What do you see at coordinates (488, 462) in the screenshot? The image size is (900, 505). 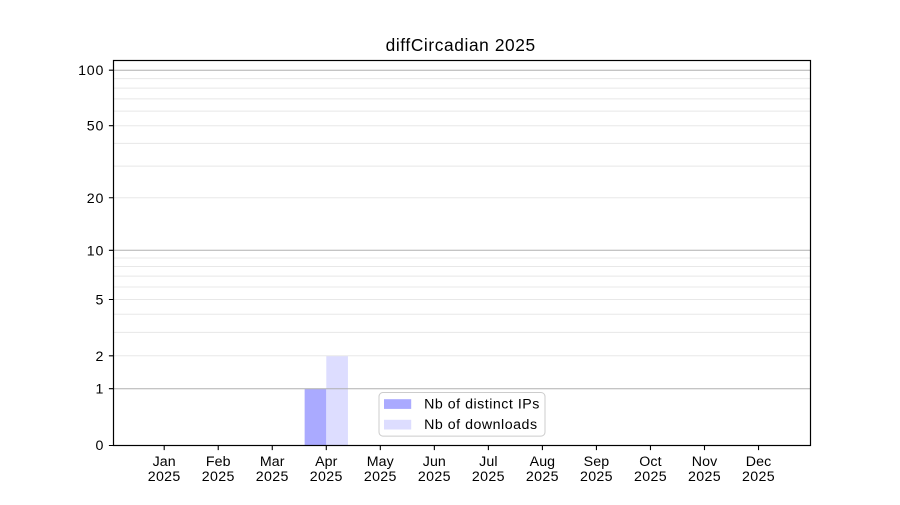 I see `svg-text: Jul` at bounding box center [488, 462].